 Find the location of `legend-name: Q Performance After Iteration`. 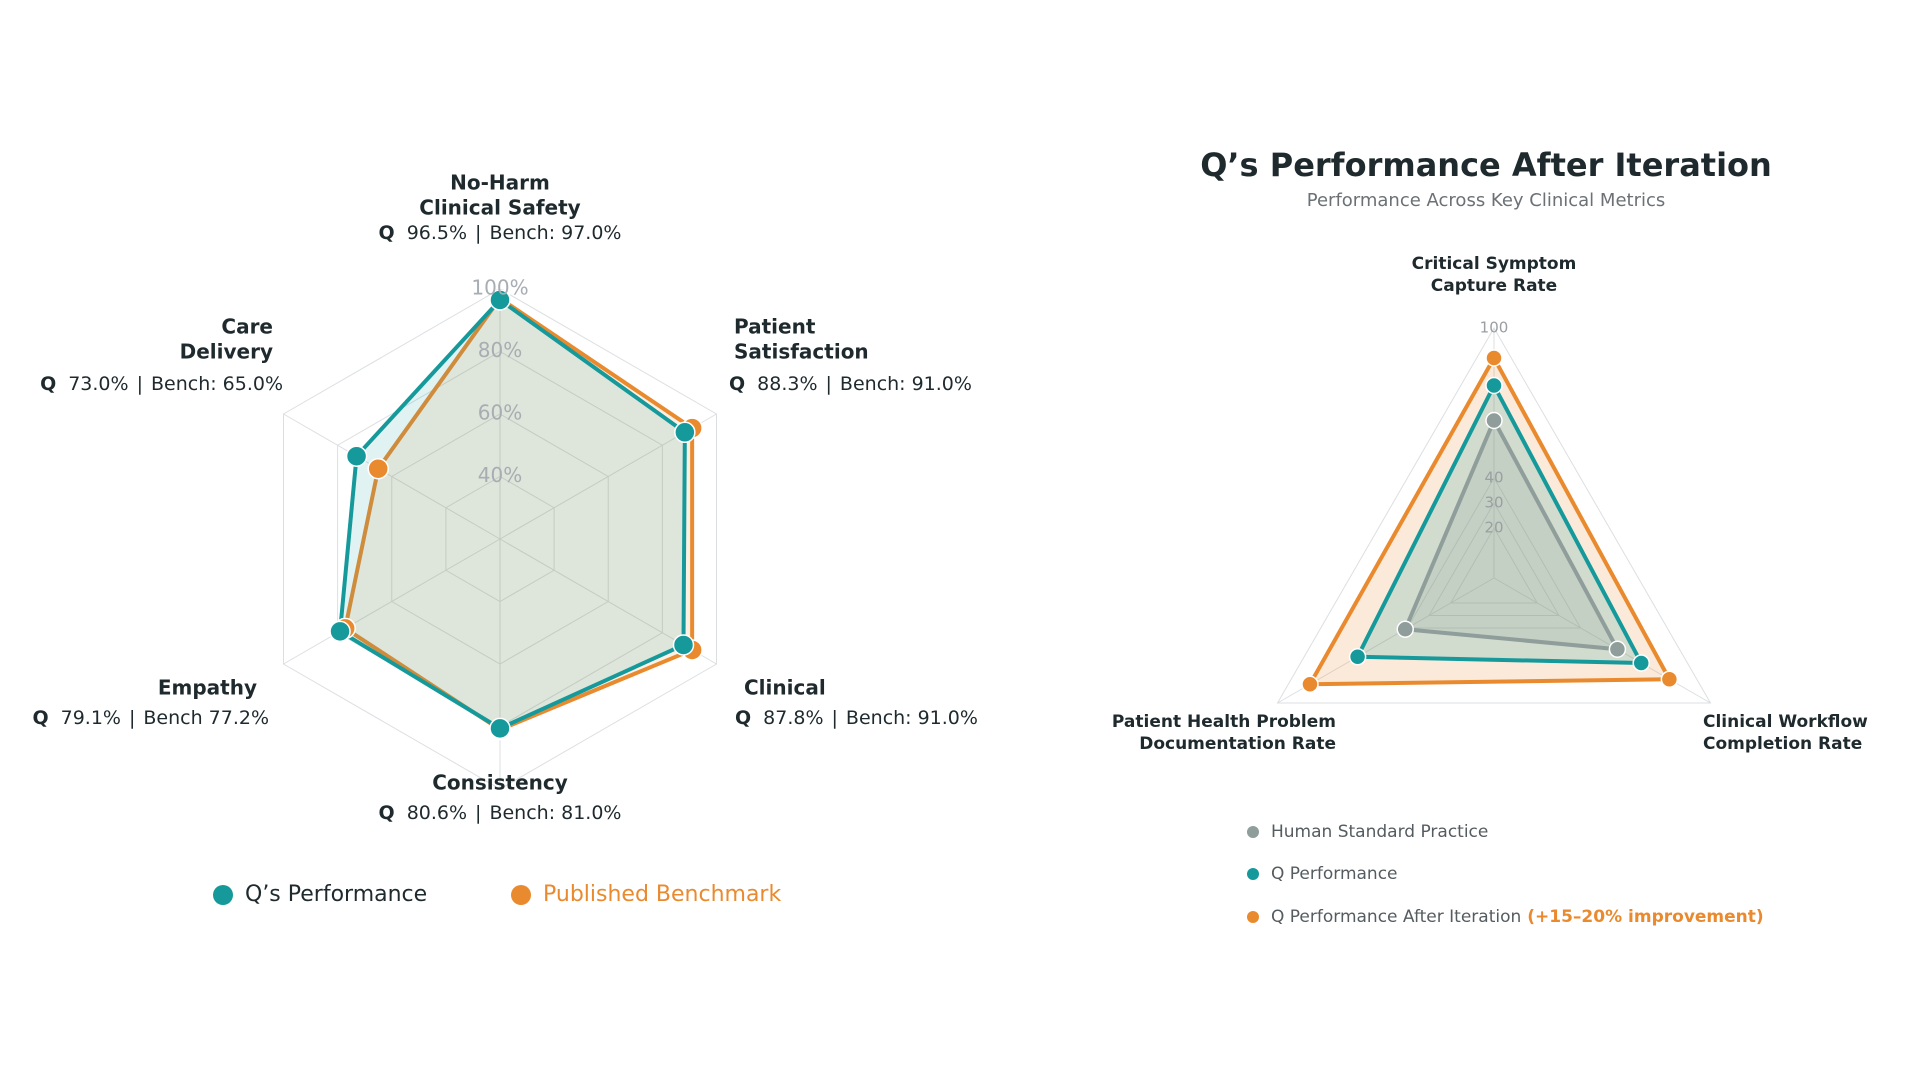

legend-name: Q Performance After Iteration is located at coordinates (1396, 917).